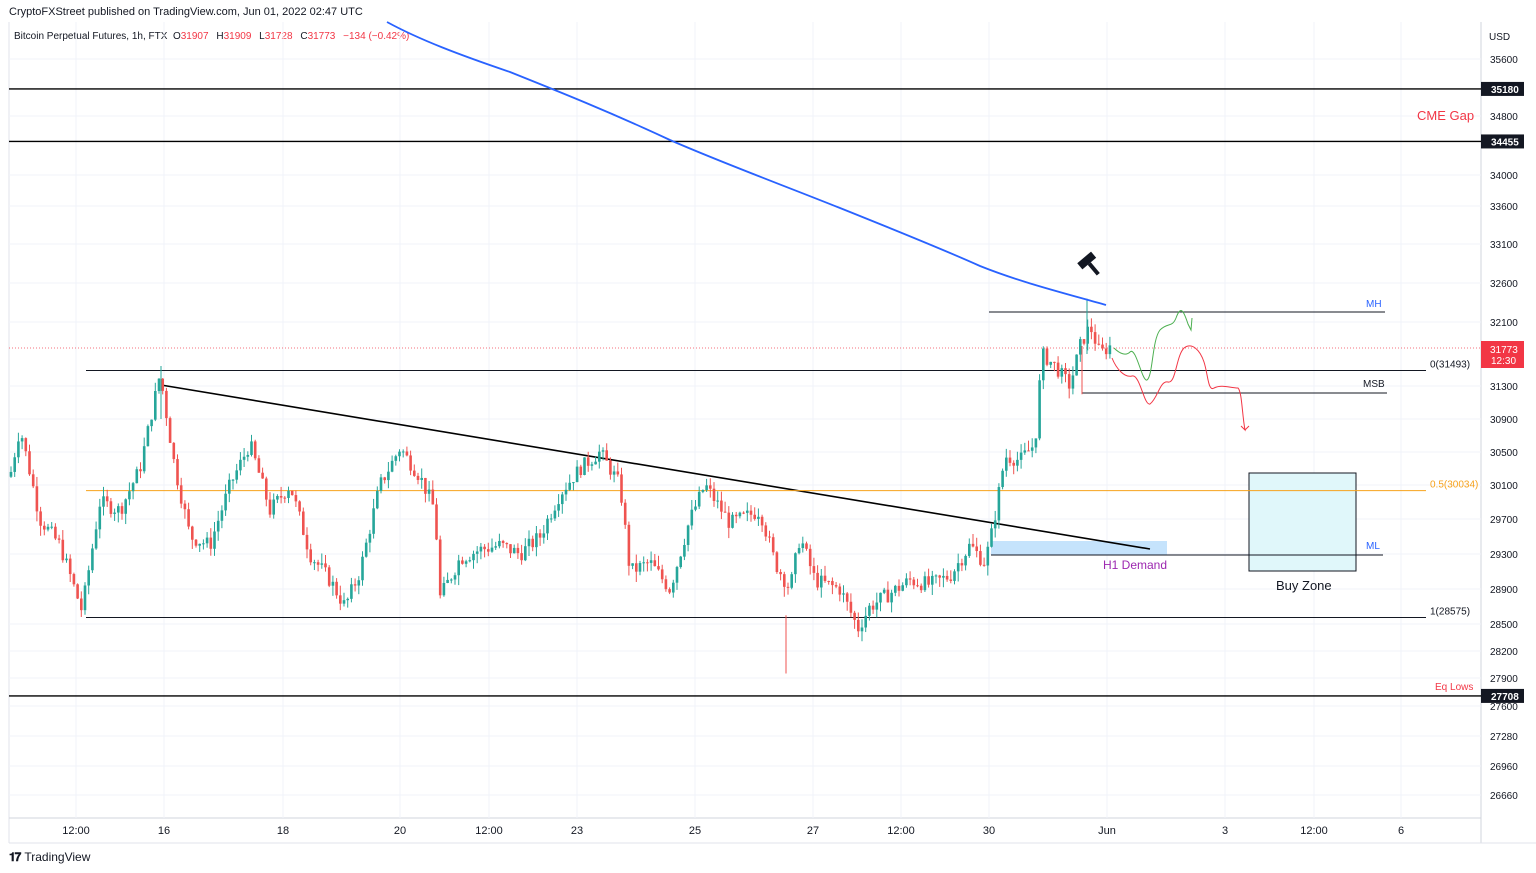  I want to click on y-tick-label: 27600, so click(1504, 707).